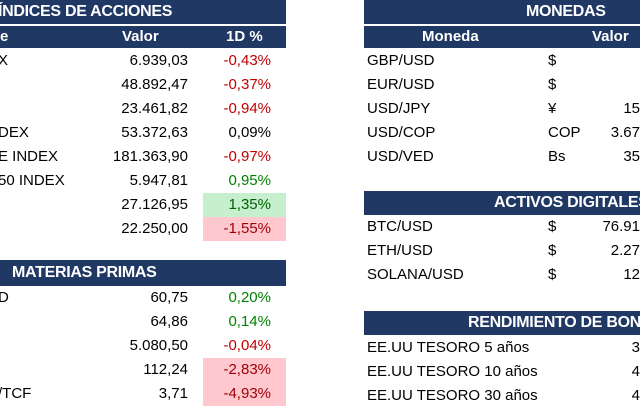 Image resolution: width=640 pixels, height=412 pixels. What do you see at coordinates (140, 36) in the screenshot?
I see `indices-col-value: Valor` at bounding box center [140, 36].